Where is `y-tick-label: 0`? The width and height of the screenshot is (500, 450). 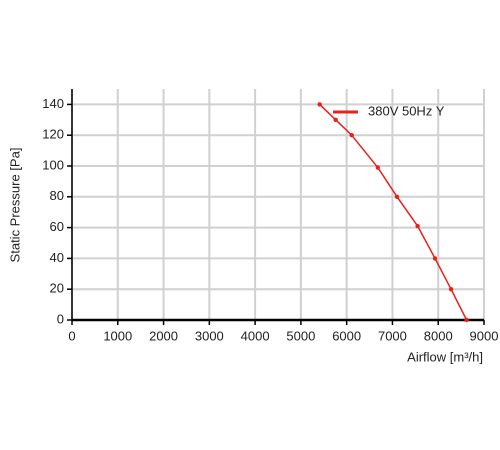
y-tick-label: 0 is located at coordinates (60, 318).